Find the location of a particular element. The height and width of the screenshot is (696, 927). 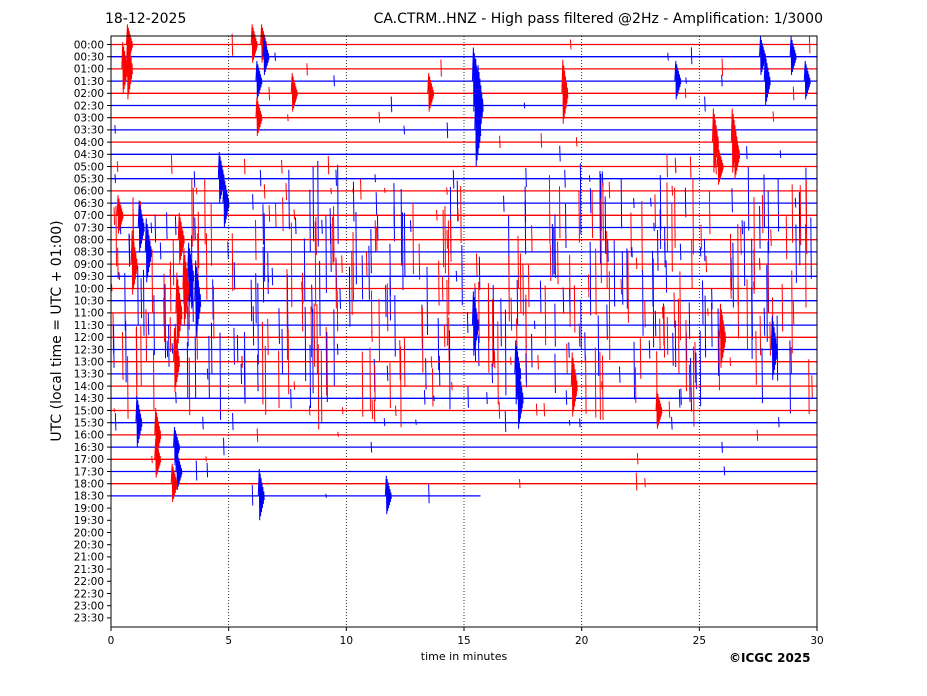

y-tick-label: 15:30 is located at coordinates (89, 424).